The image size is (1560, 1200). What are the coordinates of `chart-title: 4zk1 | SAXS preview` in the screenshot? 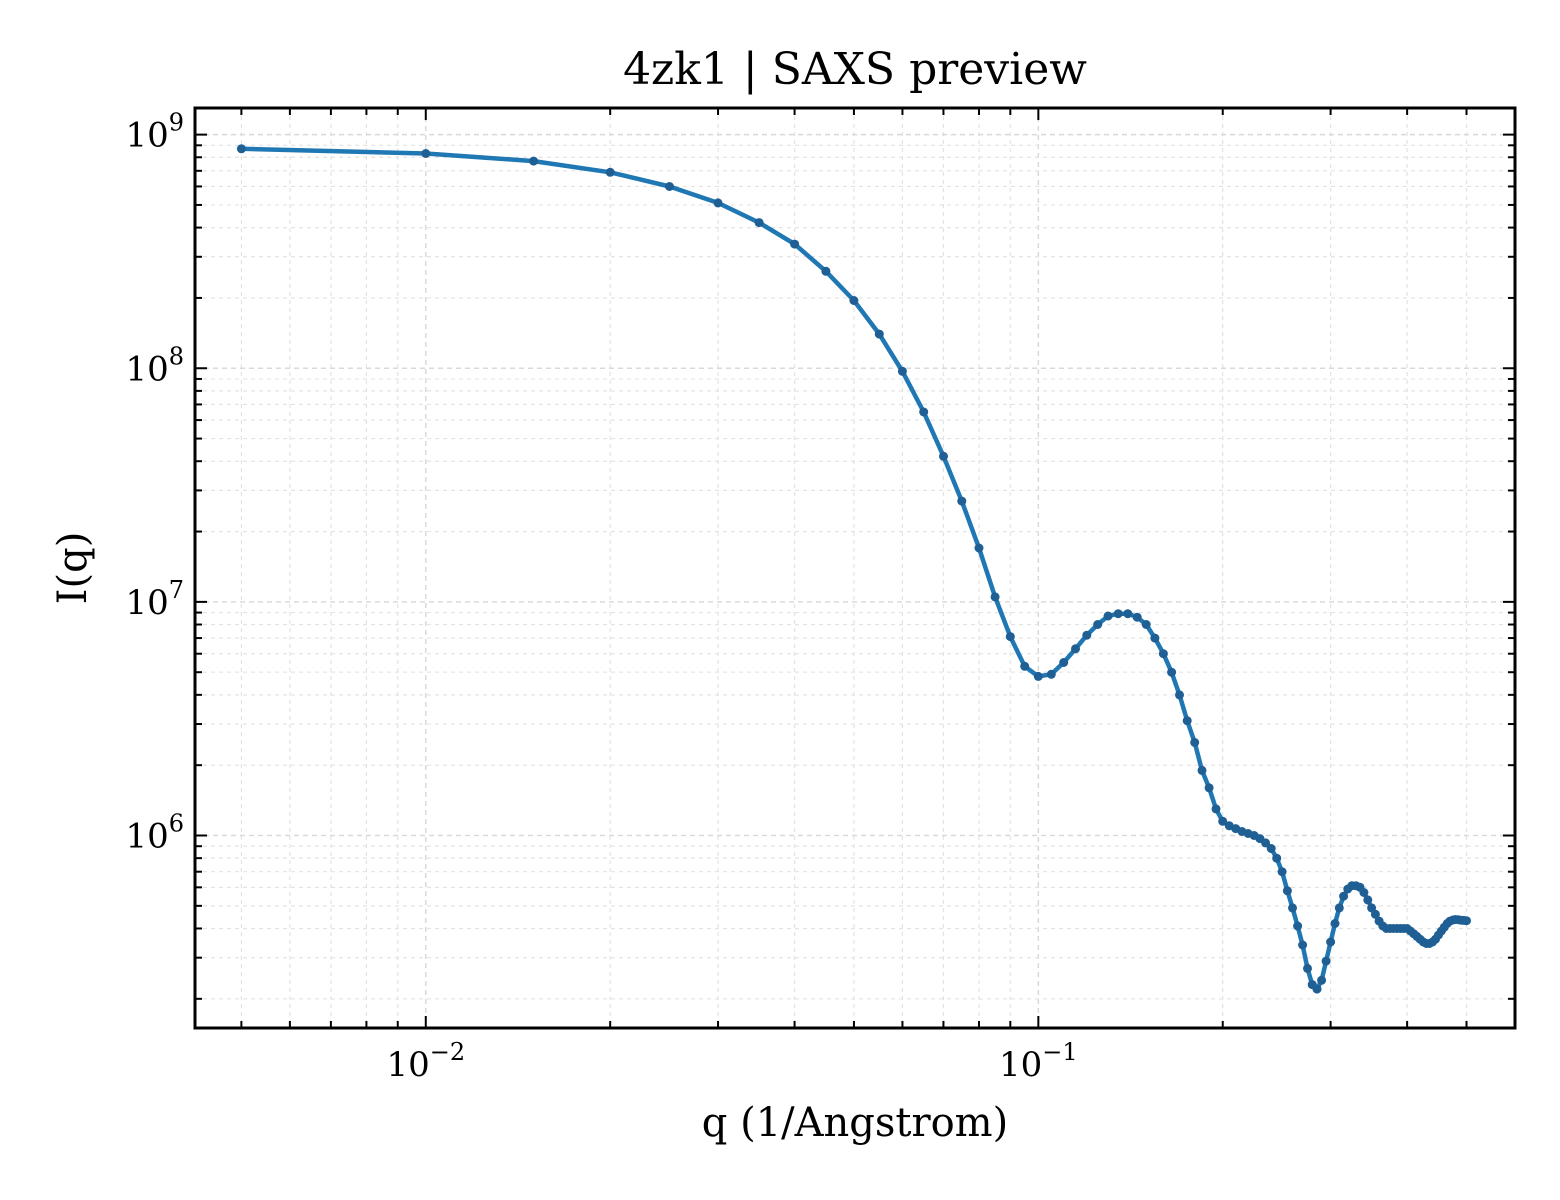 It's located at (855, 69).